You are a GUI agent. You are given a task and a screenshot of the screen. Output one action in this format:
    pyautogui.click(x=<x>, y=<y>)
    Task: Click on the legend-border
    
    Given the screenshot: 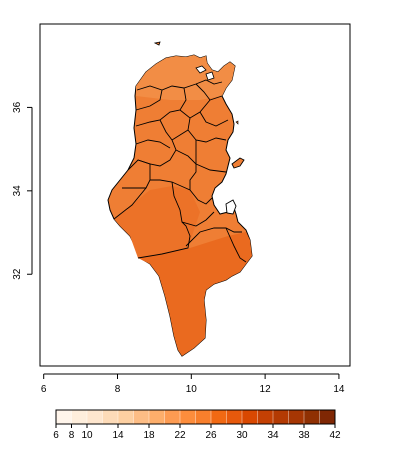 What is the action you would take?
    pyautogui.click(x=195, y=417)
    